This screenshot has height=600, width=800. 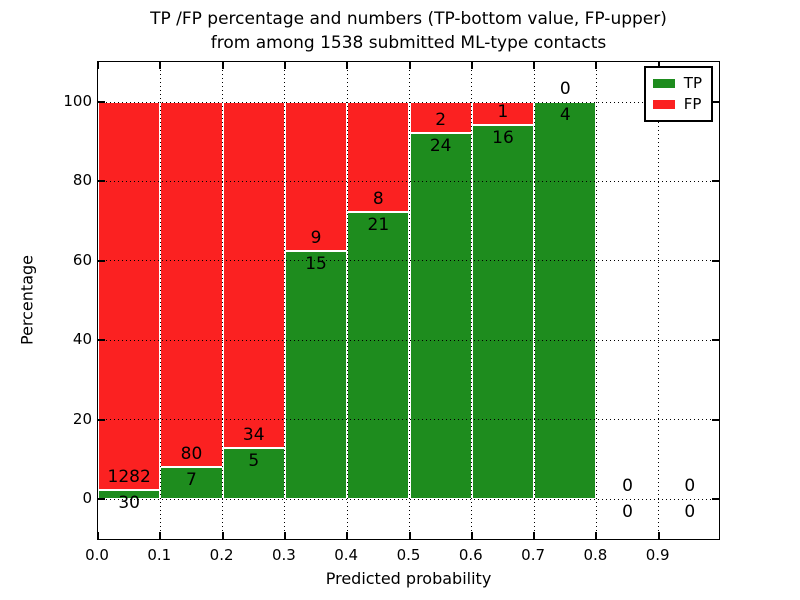 I want to click on fp-count-label: 2, so click(x=441, y=119).